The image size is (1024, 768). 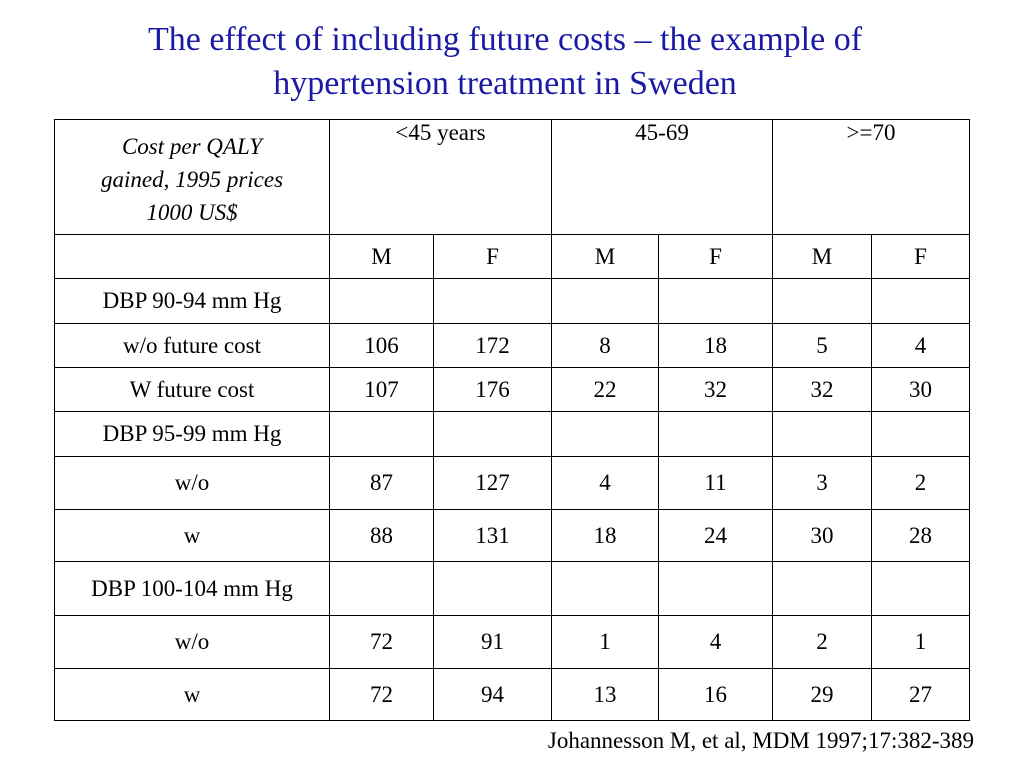 What do you see at coordinates (192, 212) in the screenshot?
I see `corner-header-line-3: 1000 US$` at bounding box center [192, 212].